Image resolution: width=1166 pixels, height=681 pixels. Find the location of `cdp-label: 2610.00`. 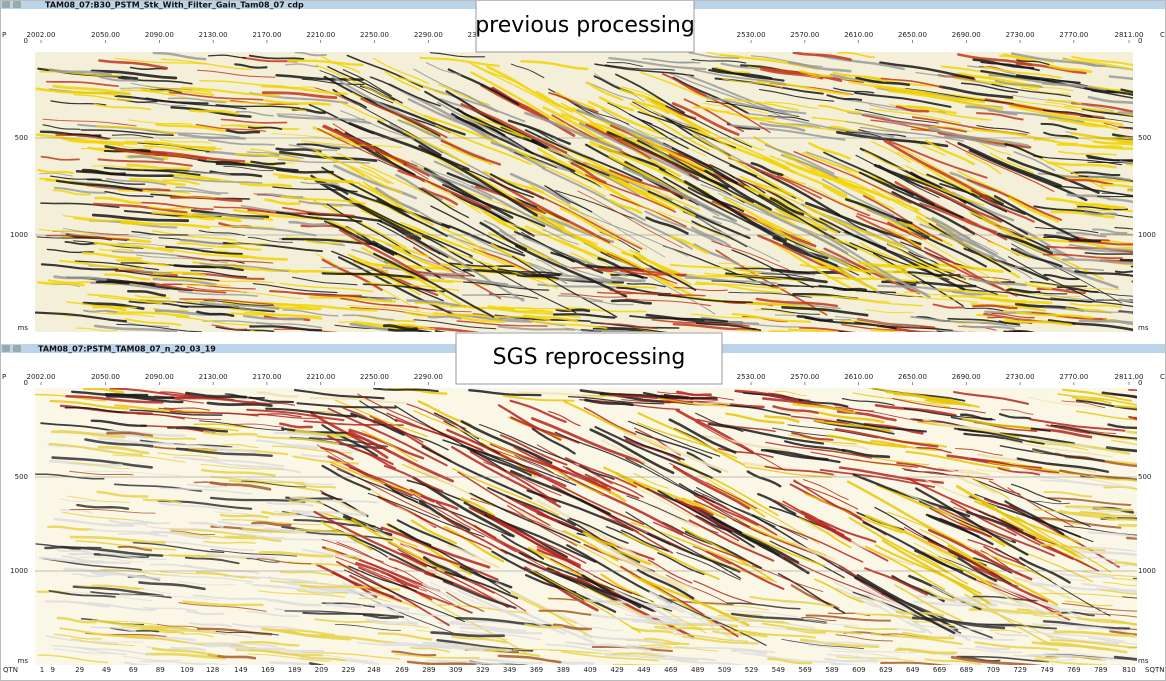

cdp-label: 2610.00 is located at coordinates (858, 377).